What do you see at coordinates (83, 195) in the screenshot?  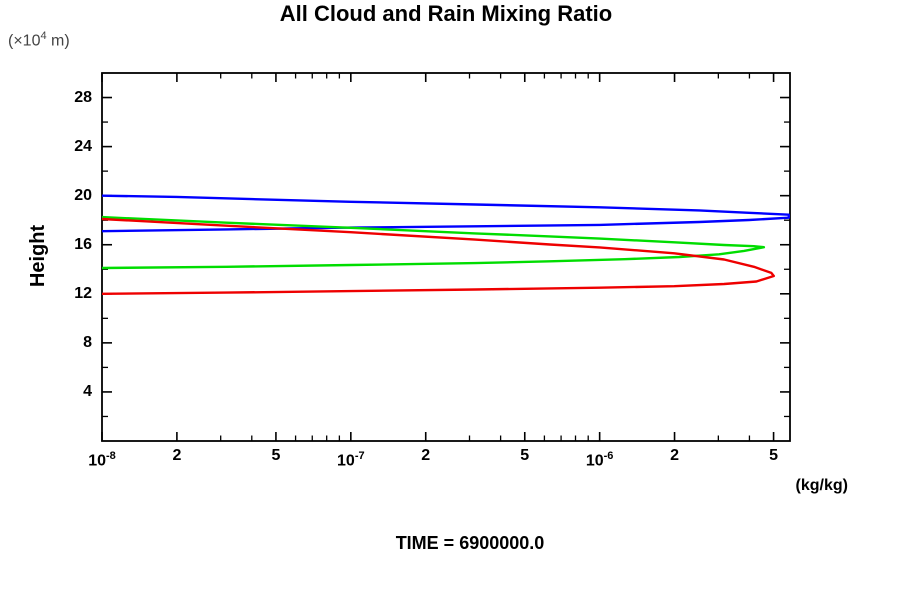 I see `y-tick-label: 20` at bounding box center [83, 195].